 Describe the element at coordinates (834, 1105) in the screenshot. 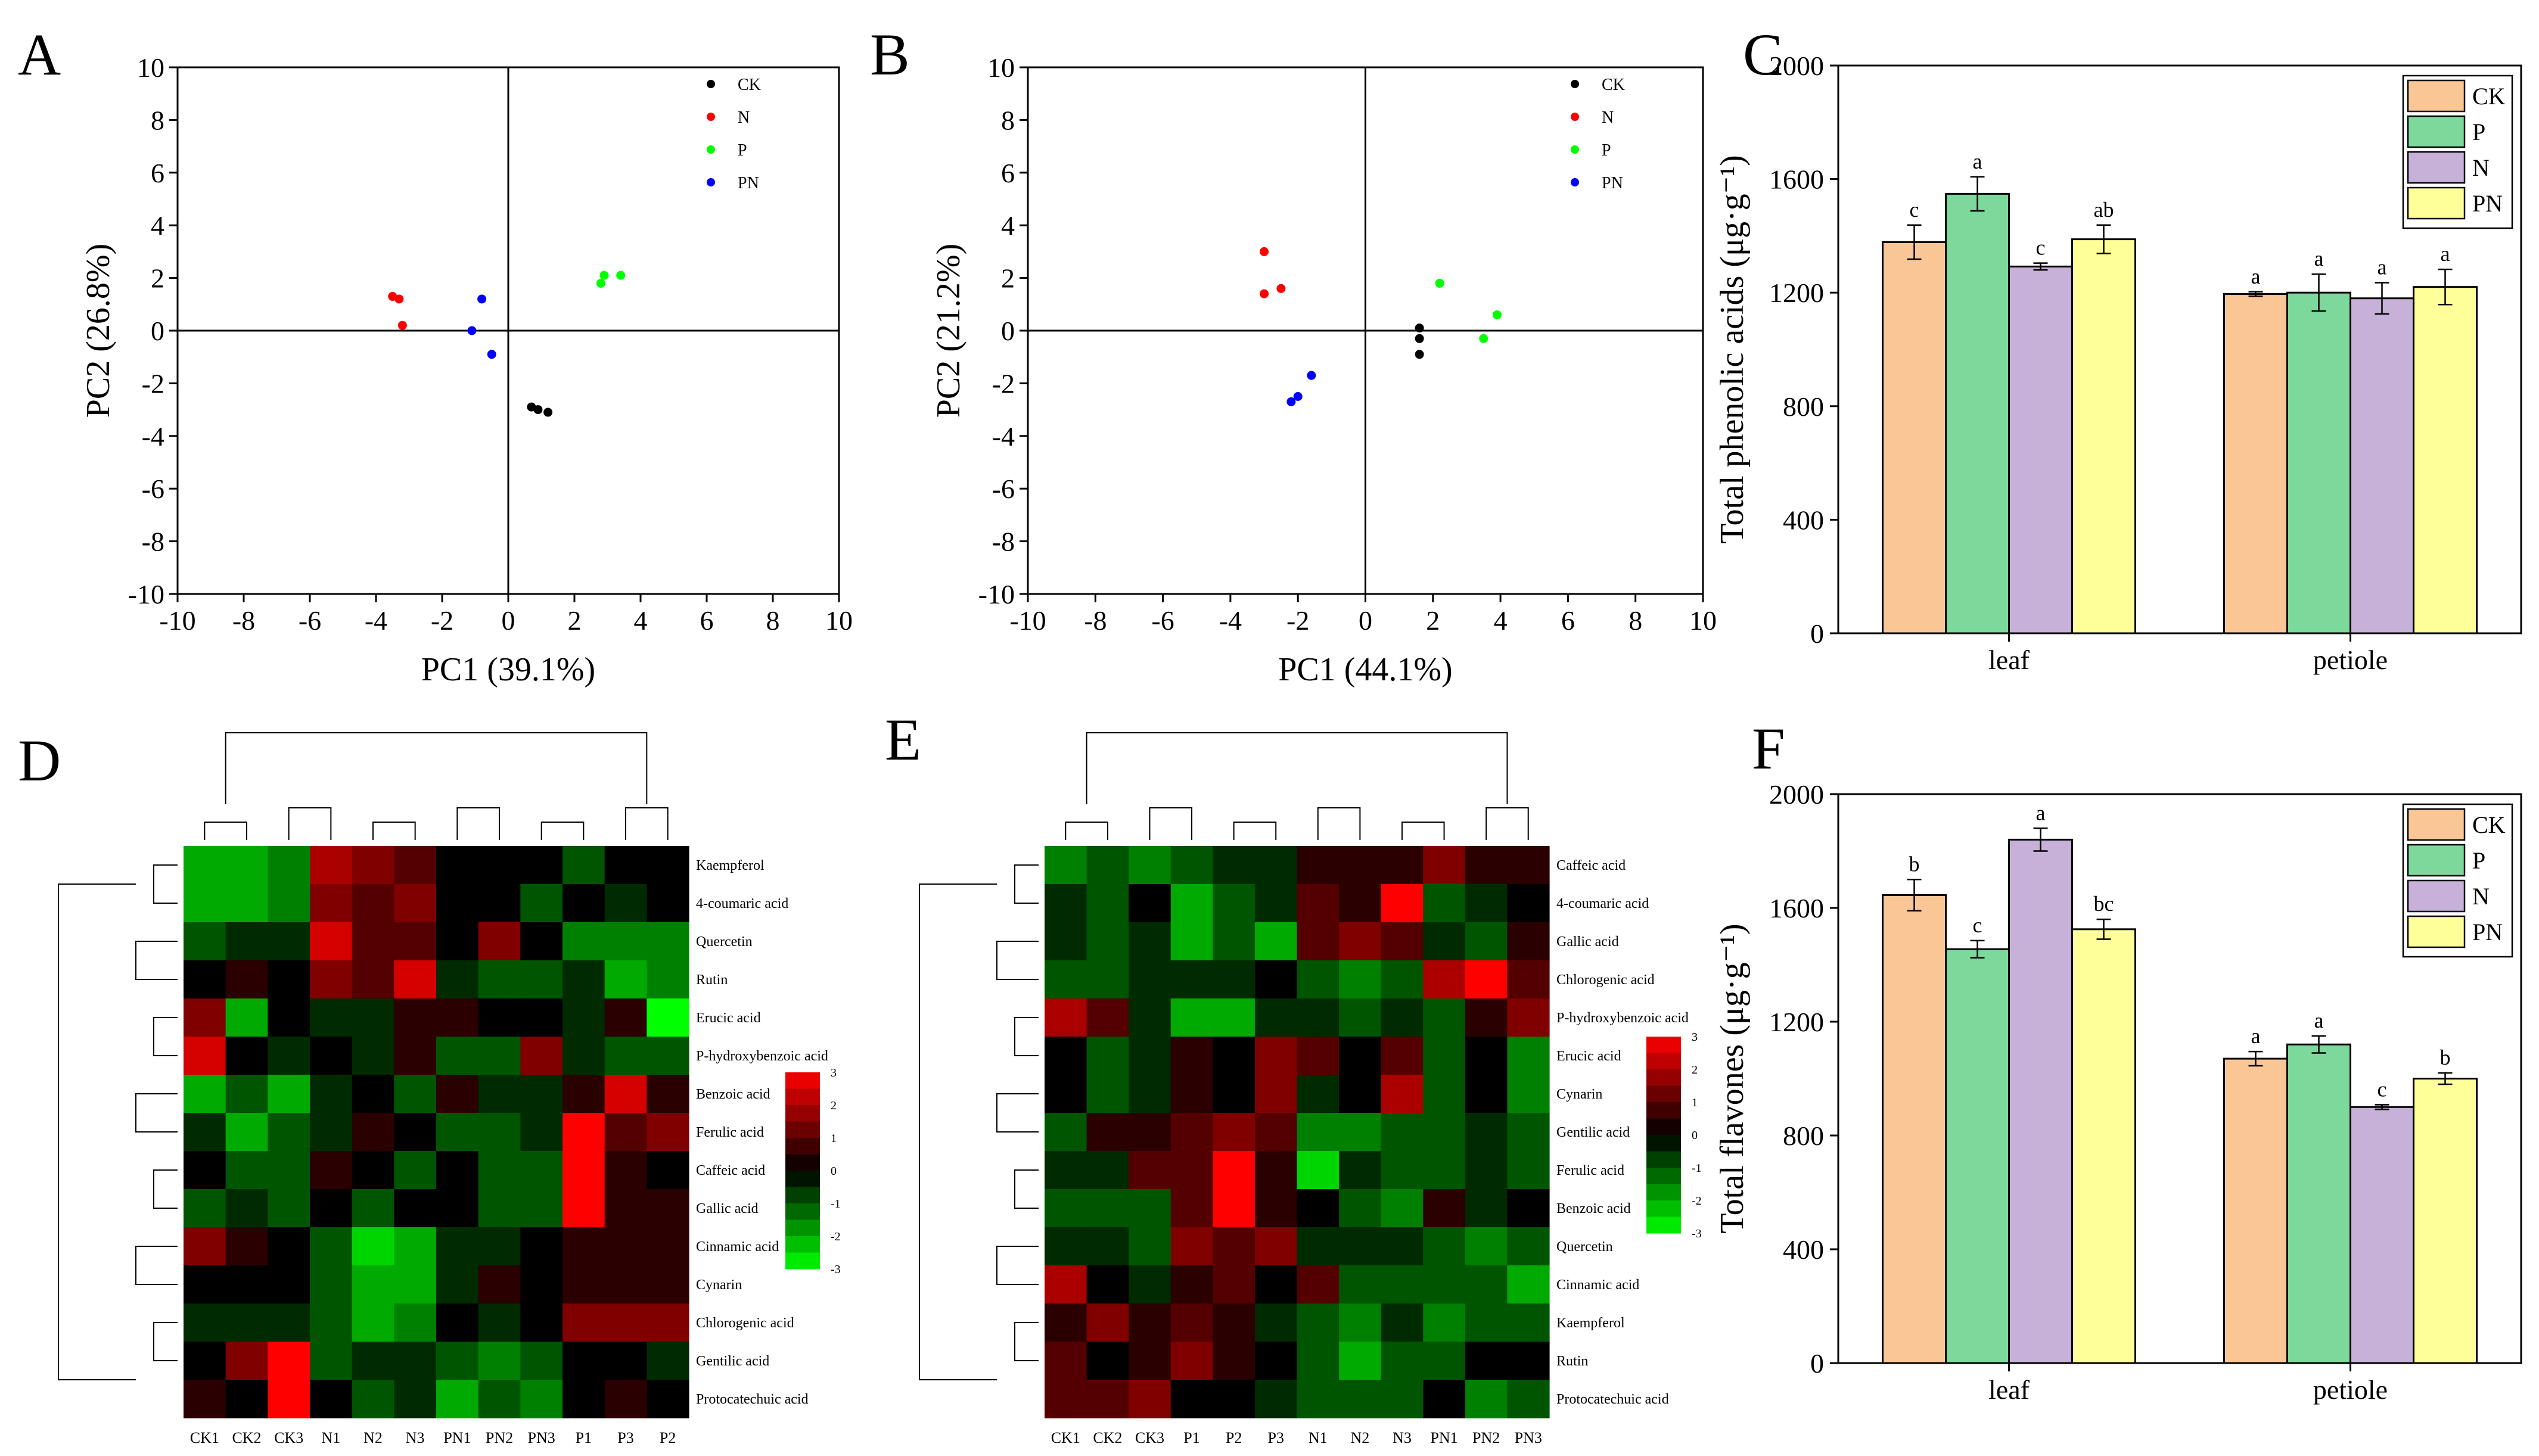

I see `colorscale-tick-label: 2` at that location.